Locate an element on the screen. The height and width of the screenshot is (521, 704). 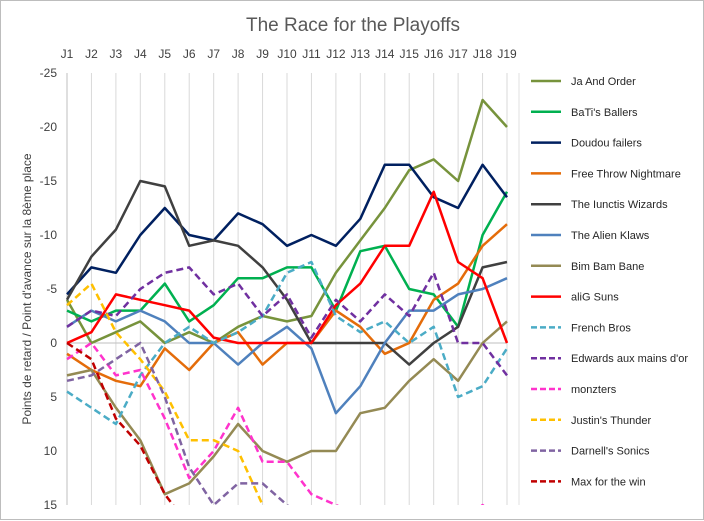
x-tick-label: J15 is located at coordinates (410, 54).